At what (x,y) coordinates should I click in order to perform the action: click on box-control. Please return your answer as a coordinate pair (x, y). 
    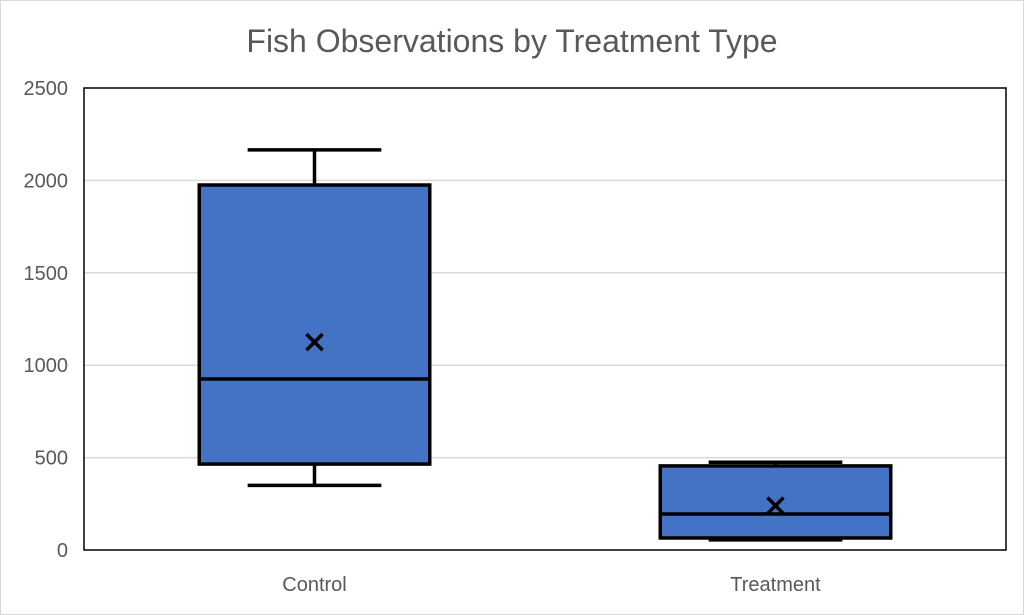
    Looking at the image, I should click on (314, 318).